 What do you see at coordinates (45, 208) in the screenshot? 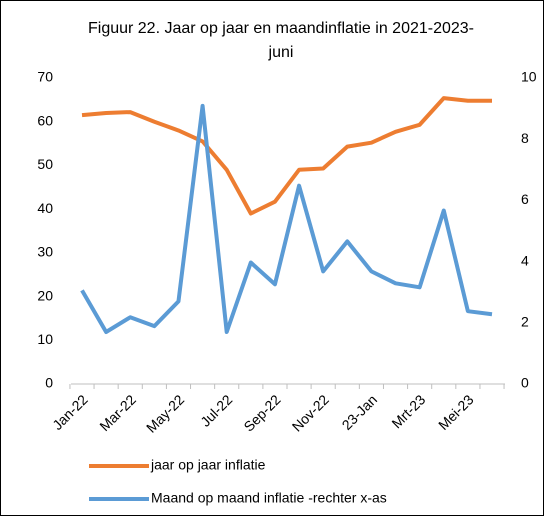
I see `y-tick-label: 40` at bounding box center [45, 208].